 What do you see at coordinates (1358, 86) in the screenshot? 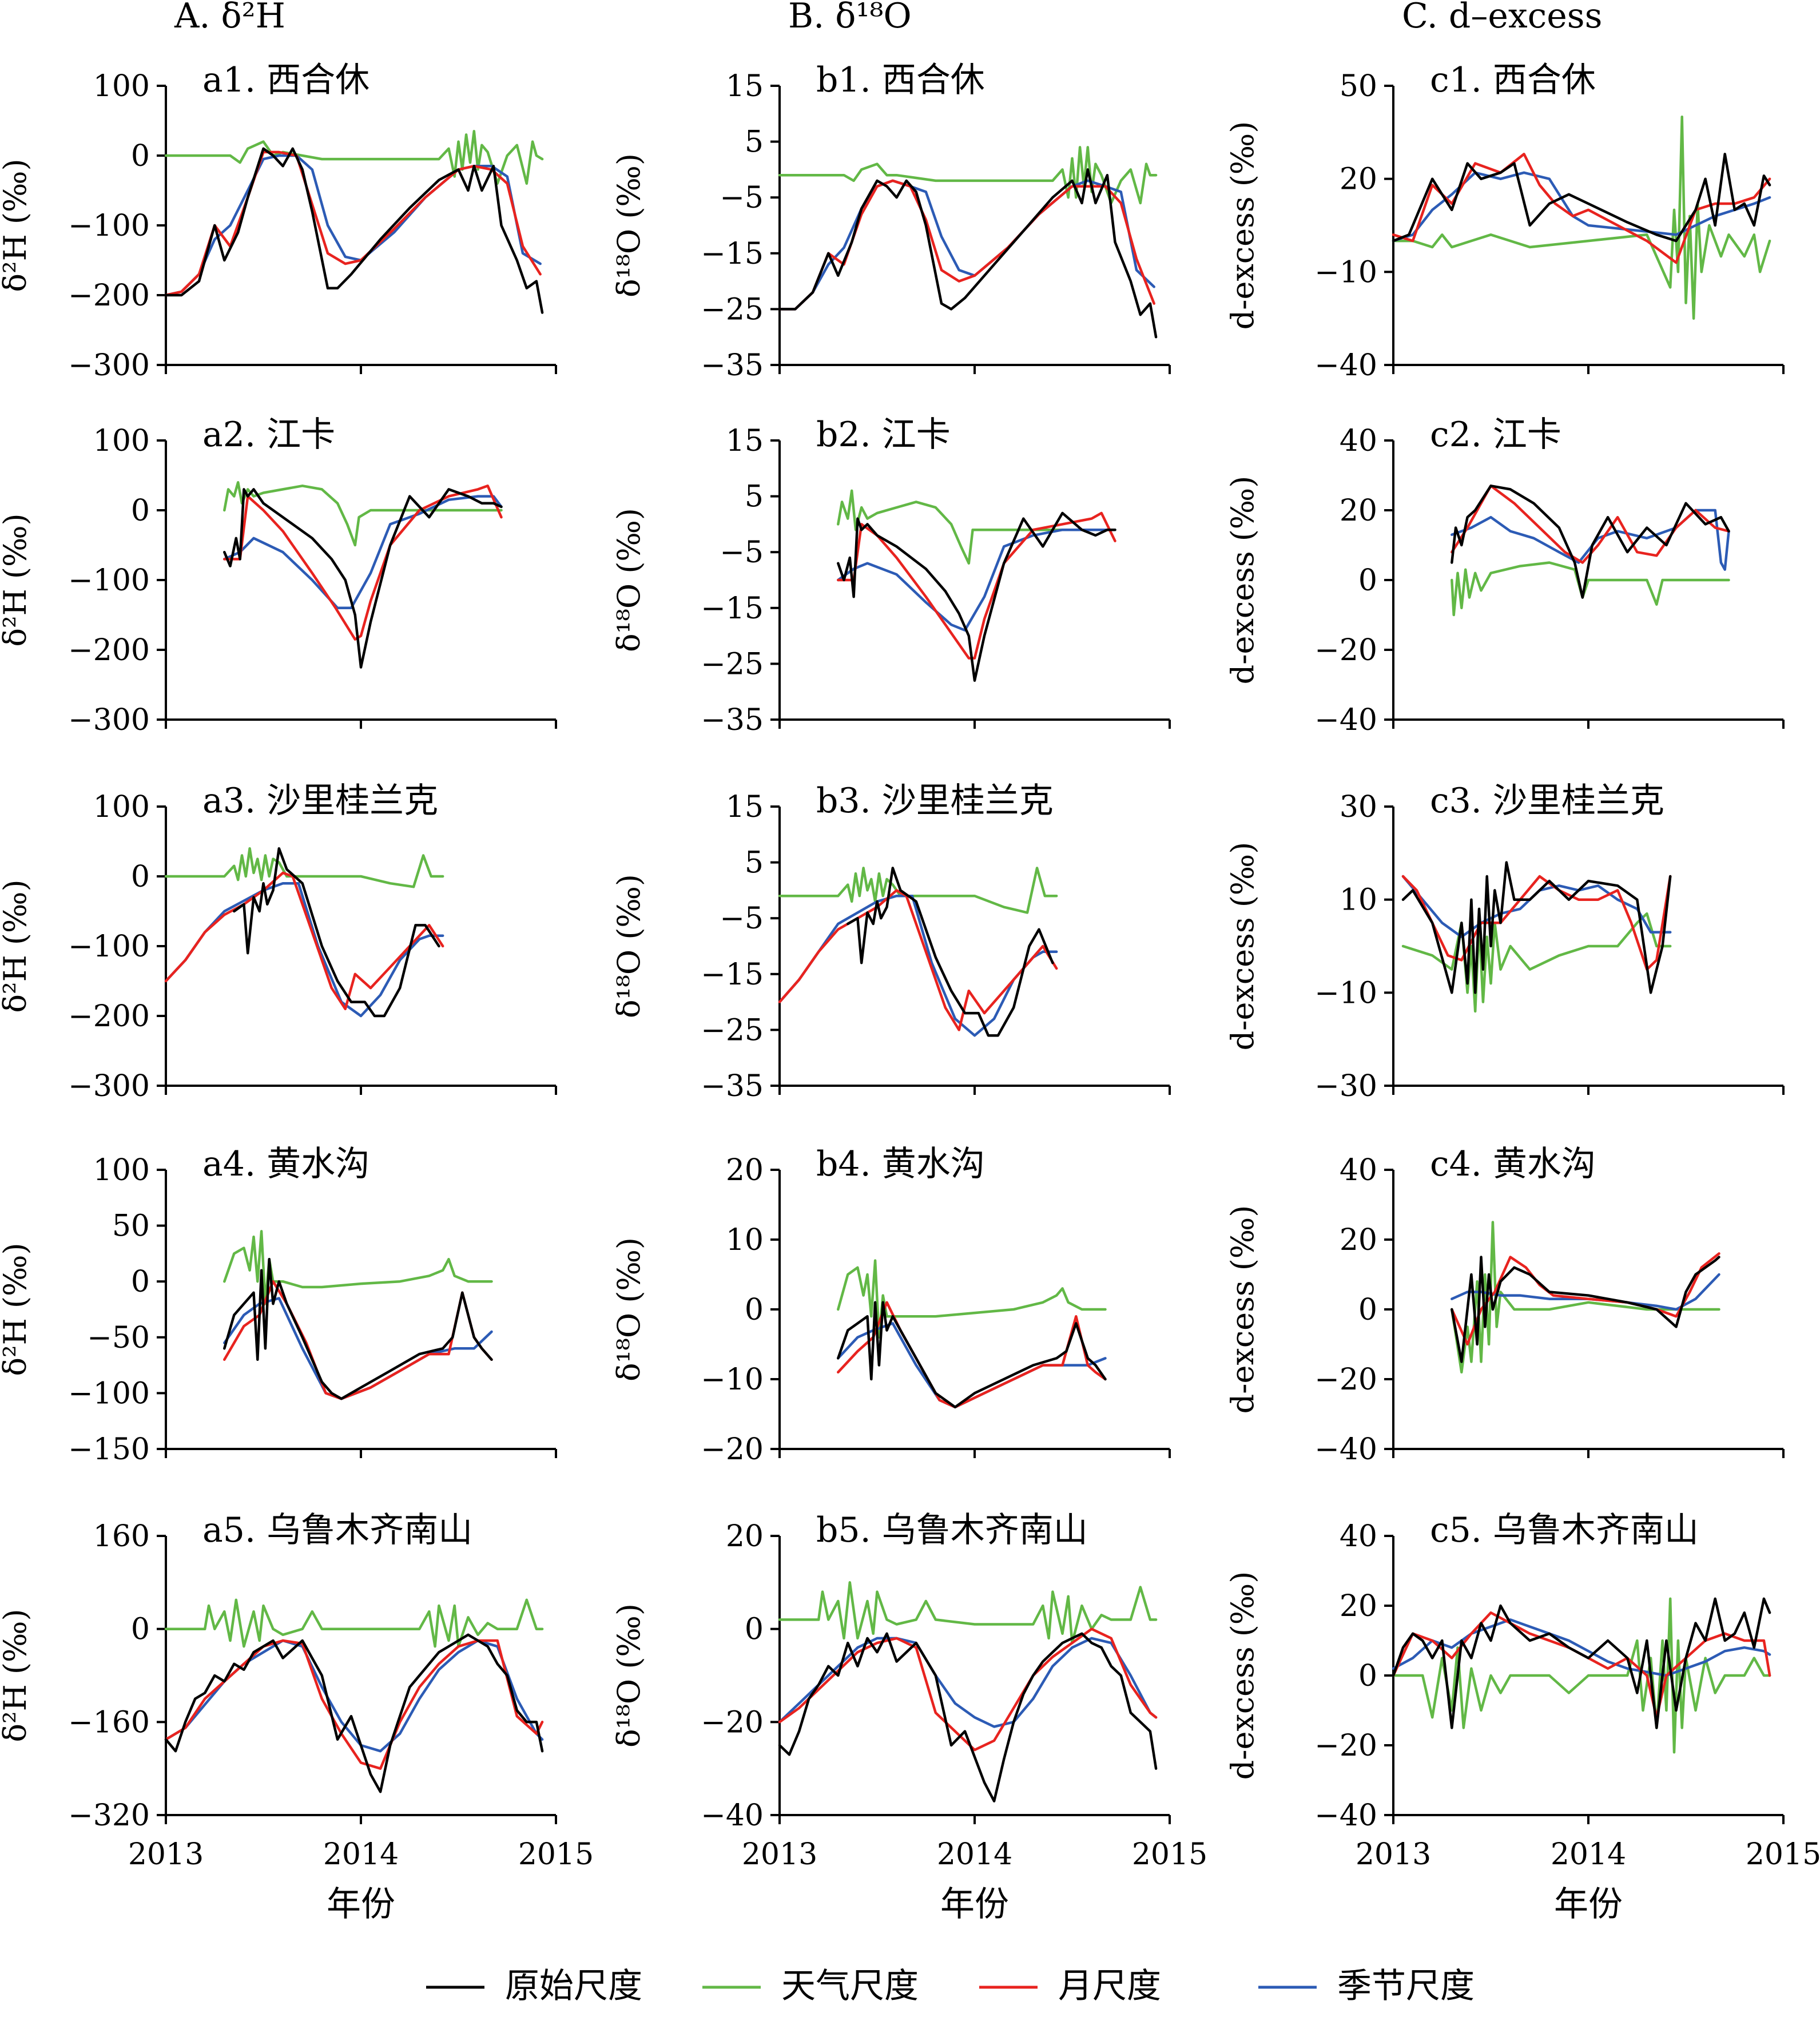
I see `y-tick-label: 50` at bounding box center [1358, 86].